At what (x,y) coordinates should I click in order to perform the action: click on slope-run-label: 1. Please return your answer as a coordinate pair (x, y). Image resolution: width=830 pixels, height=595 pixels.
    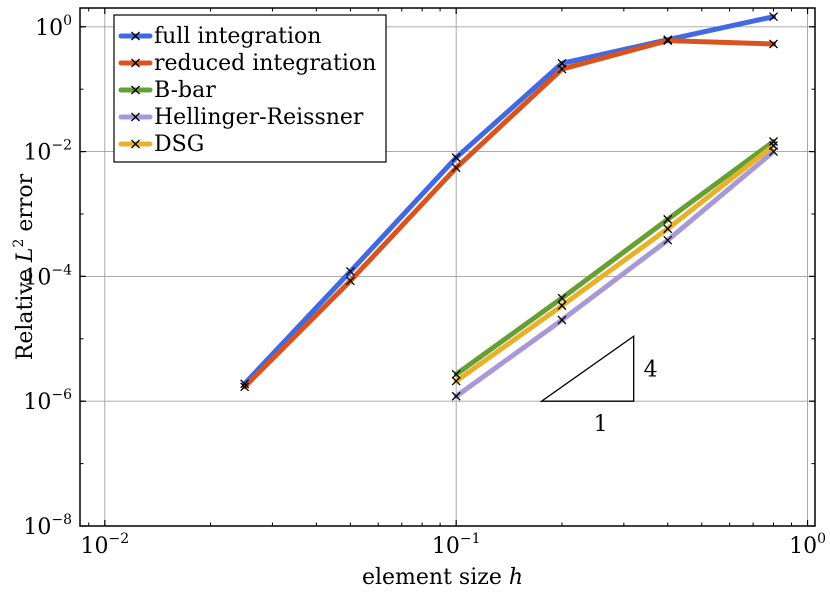
    Looking at the image, I should click on (601, 424).